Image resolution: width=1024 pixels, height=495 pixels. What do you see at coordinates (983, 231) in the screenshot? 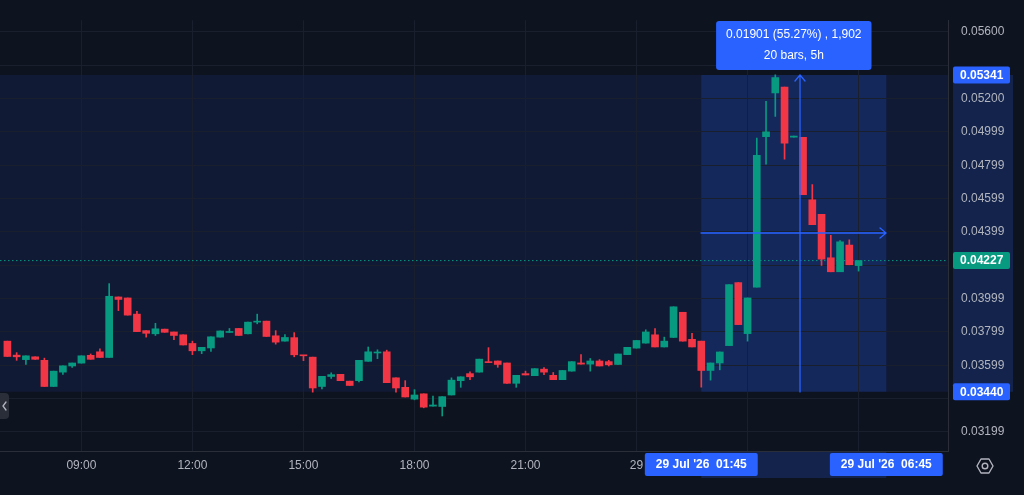
I see `y-tick-label: 0.04399` at bounding box center [983, 231].